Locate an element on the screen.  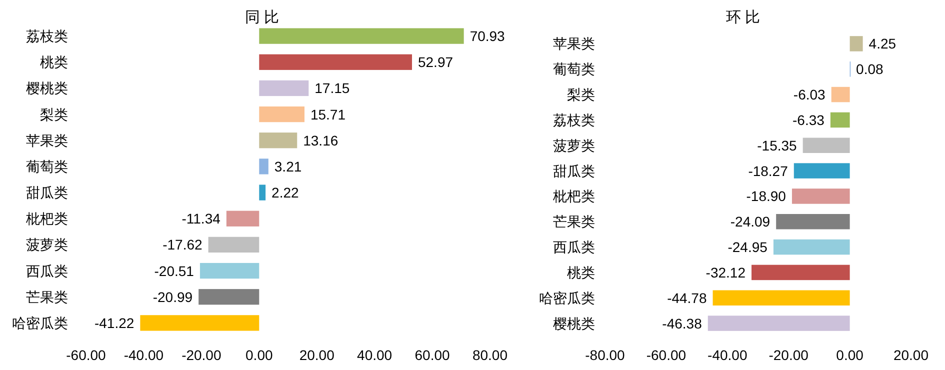
data-label: -11.34 is located at coordinates (201, 218).